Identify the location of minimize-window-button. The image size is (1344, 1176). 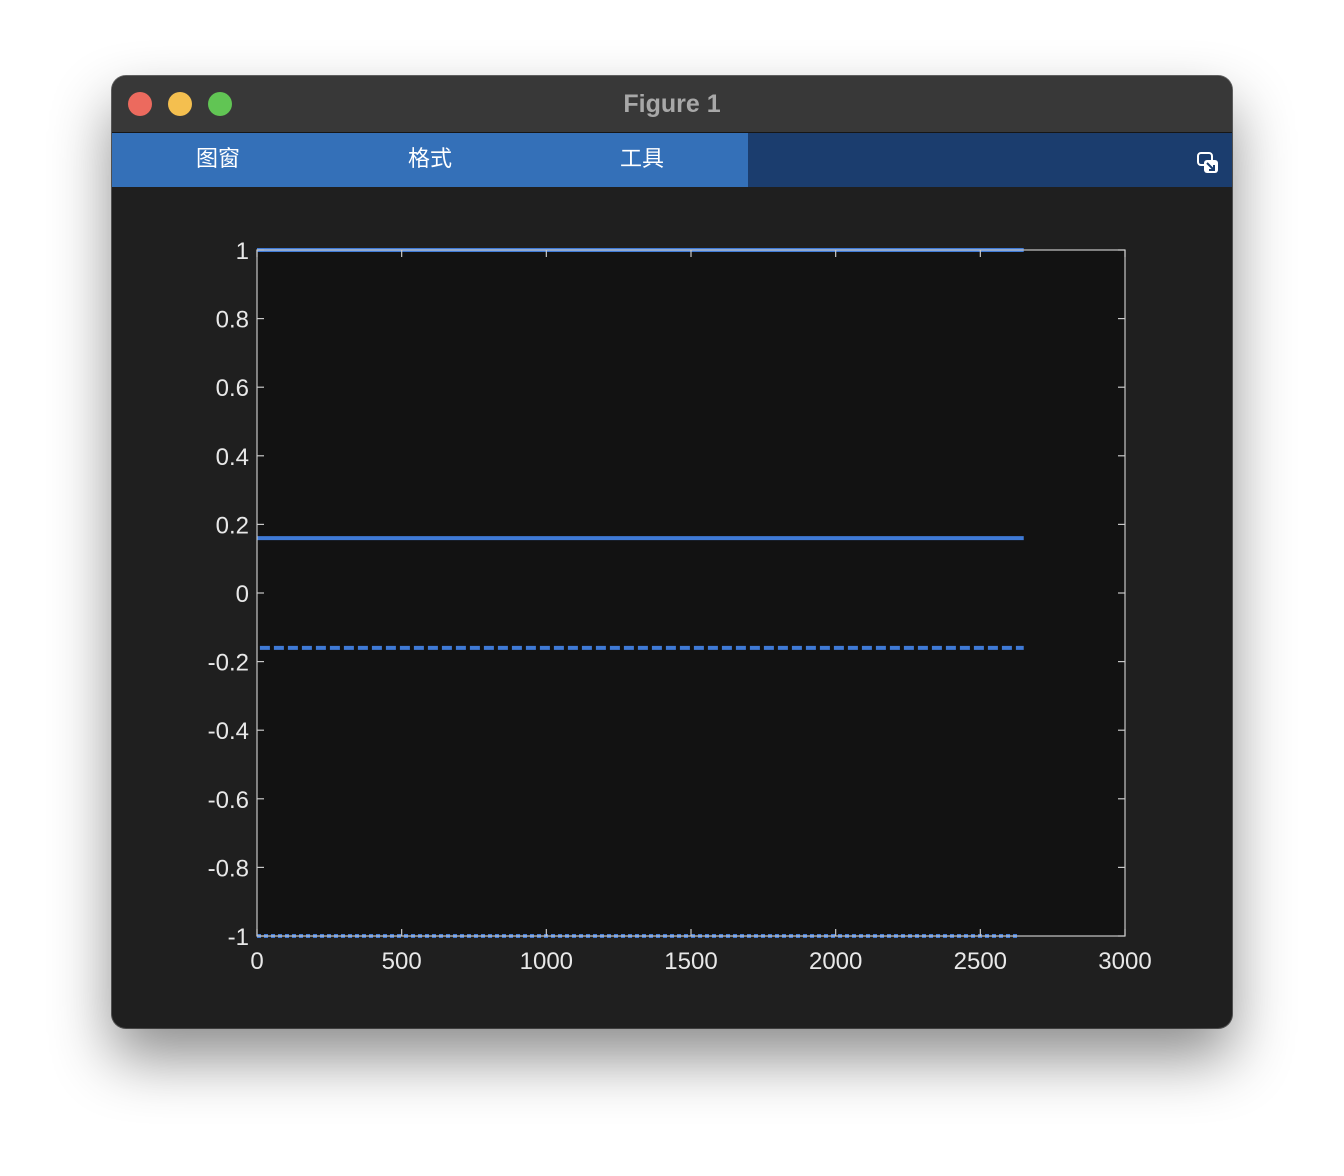
(180, 104).